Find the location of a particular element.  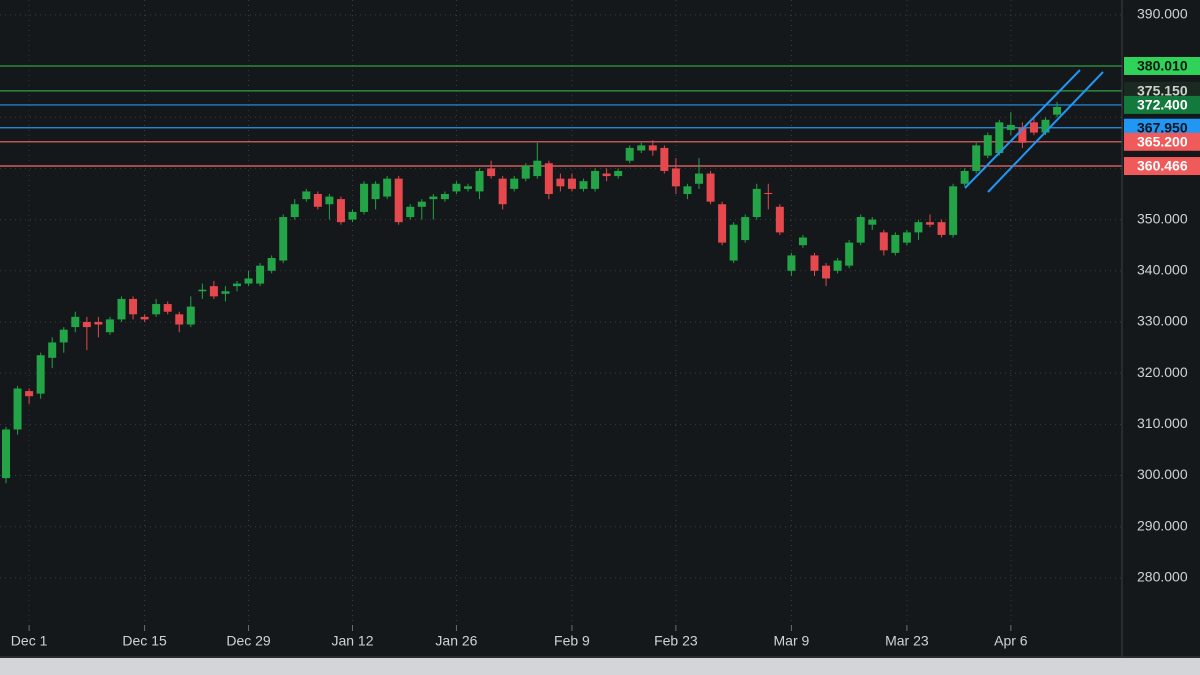

y-tick-label: 350.000 is located at coordinates (1162, 218).